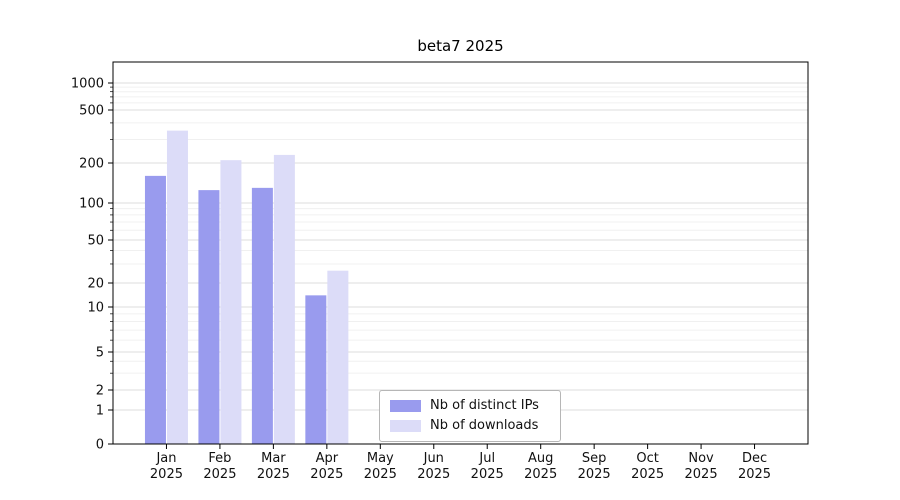 This screenshot has width=900, height=500. Describe the element at coordinates (754, 458) in the screenshot. I see `x-tick-label: Dec` at that location.